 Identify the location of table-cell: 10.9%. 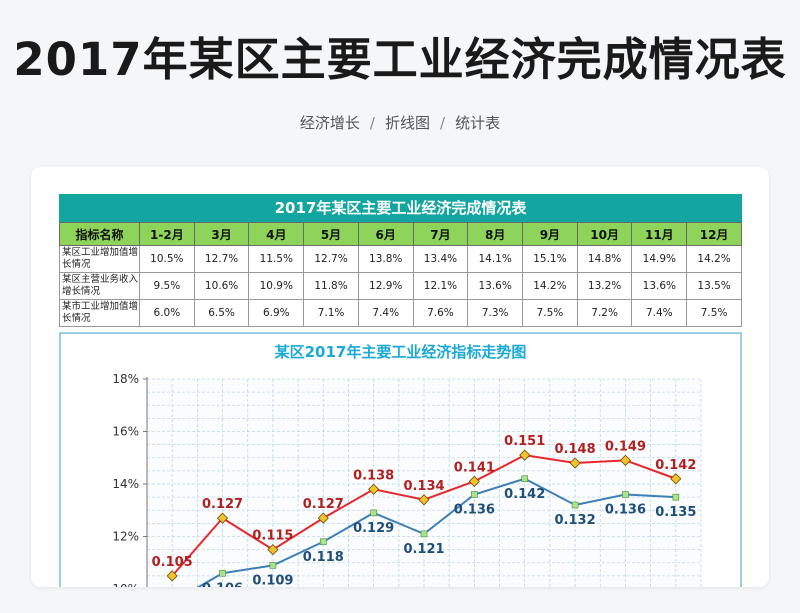
(276, 286).